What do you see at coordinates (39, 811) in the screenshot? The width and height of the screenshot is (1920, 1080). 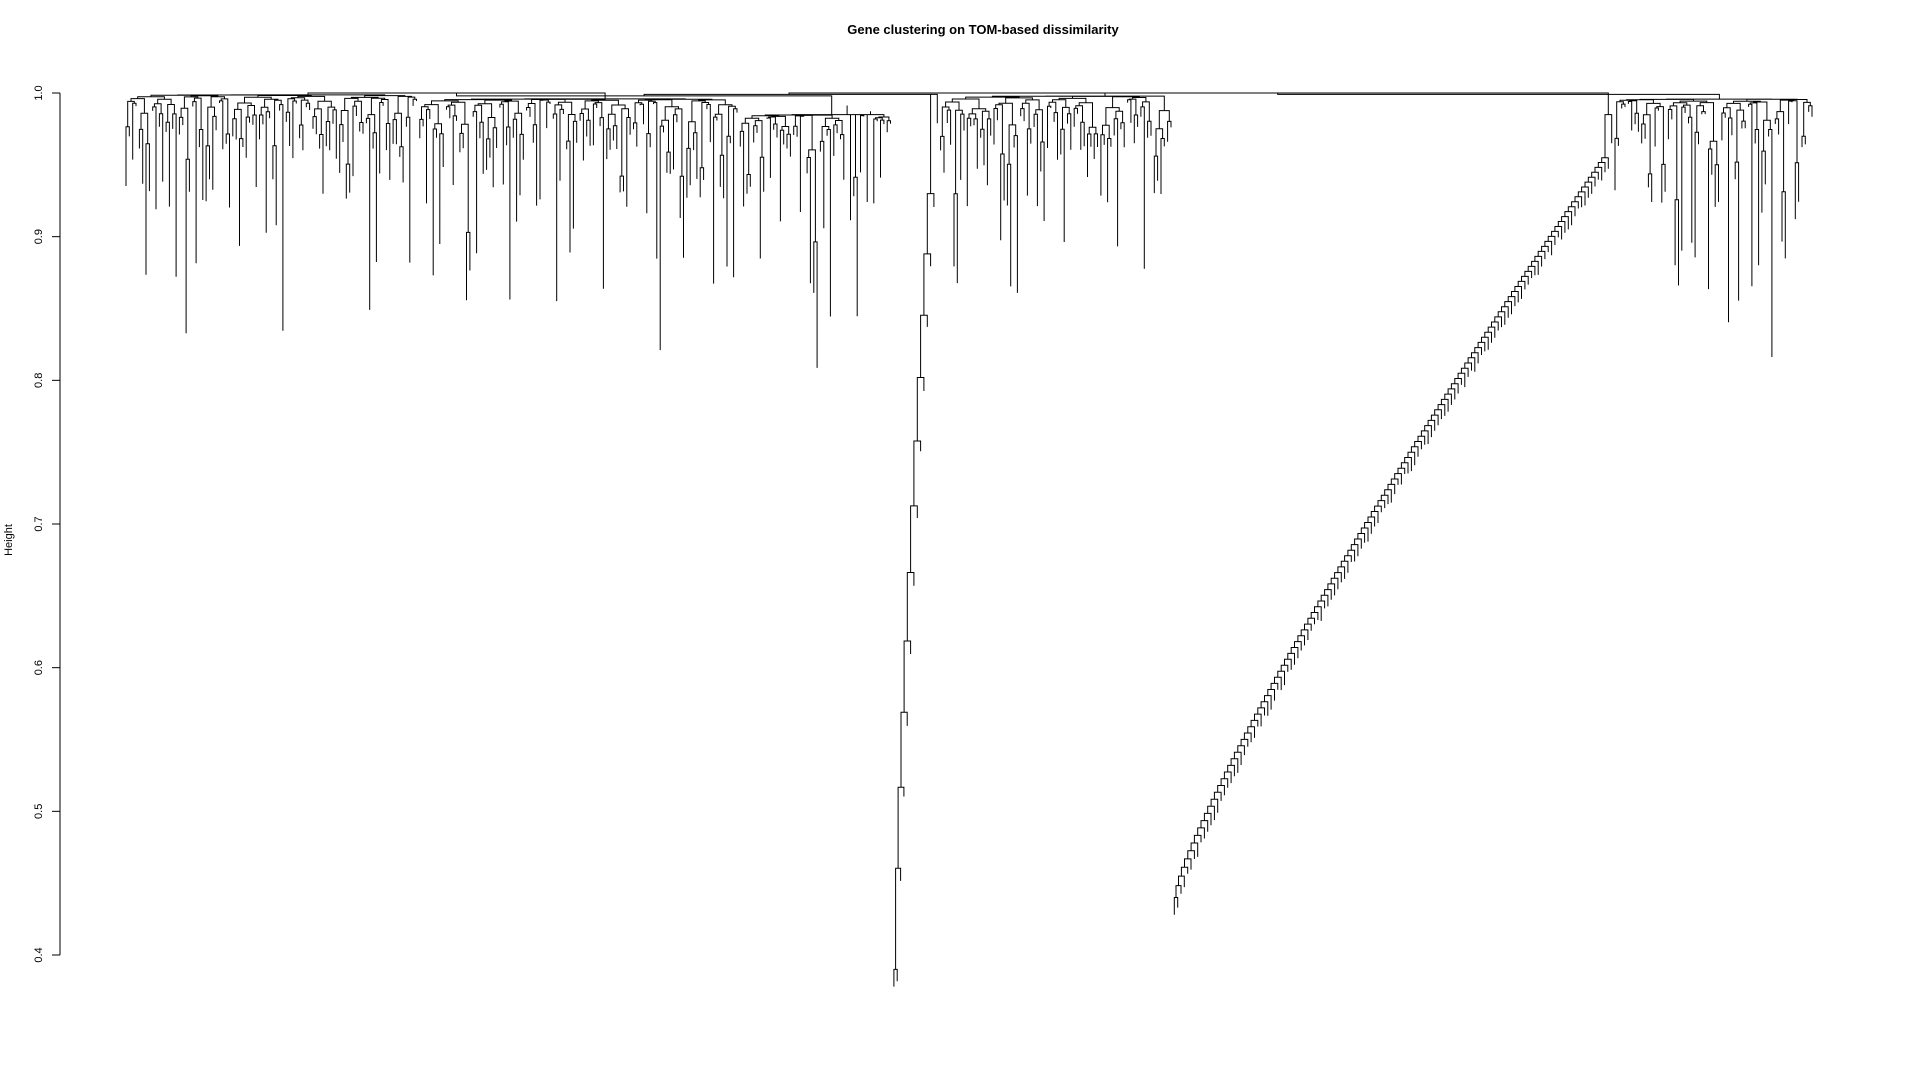 I see `y-tick-label: 0.5` at bounding box center [39, 811].